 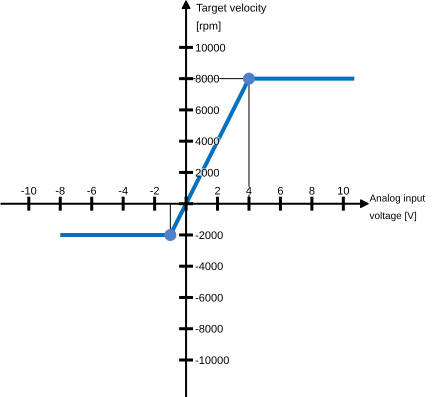 I want to click on x-tick-label: 8, so click(x=311, y=192).